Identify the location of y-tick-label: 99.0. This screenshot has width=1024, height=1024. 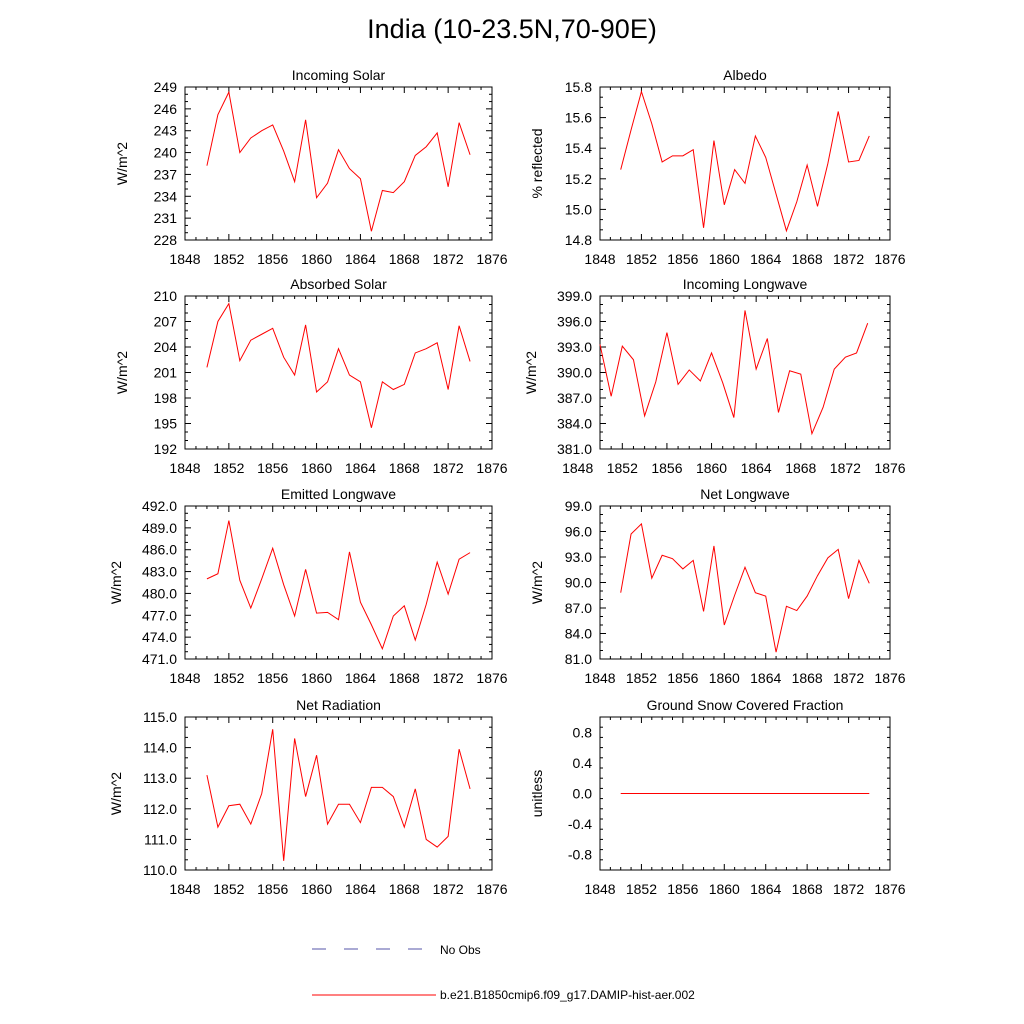
(578, 506).